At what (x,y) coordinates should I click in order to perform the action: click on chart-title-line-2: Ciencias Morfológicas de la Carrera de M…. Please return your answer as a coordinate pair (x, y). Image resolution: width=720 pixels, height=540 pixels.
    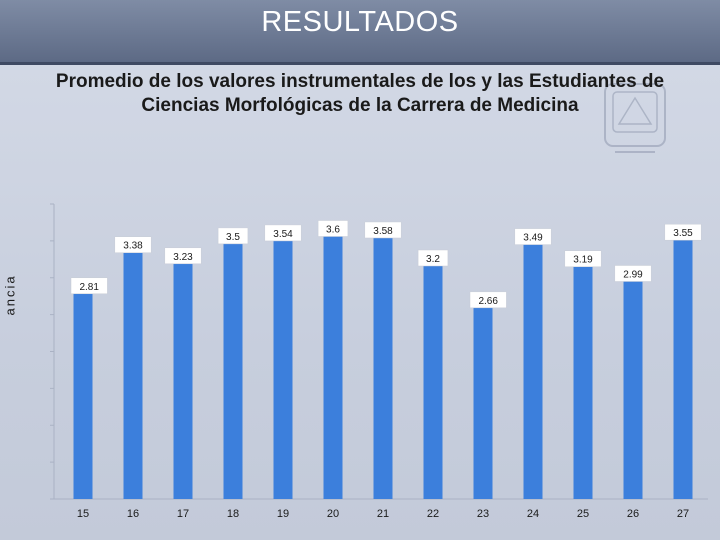
    Looking at the image, I should click on (360, 105).